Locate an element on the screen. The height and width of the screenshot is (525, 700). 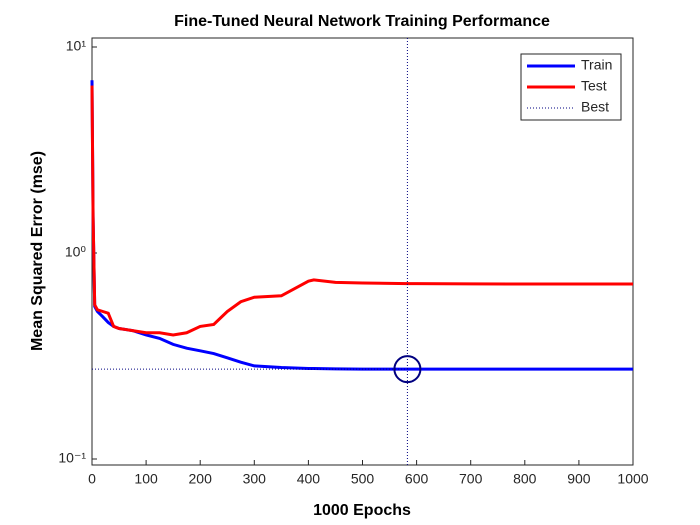
y-tick-label: 10¹ is located at coordinates (76, 46).